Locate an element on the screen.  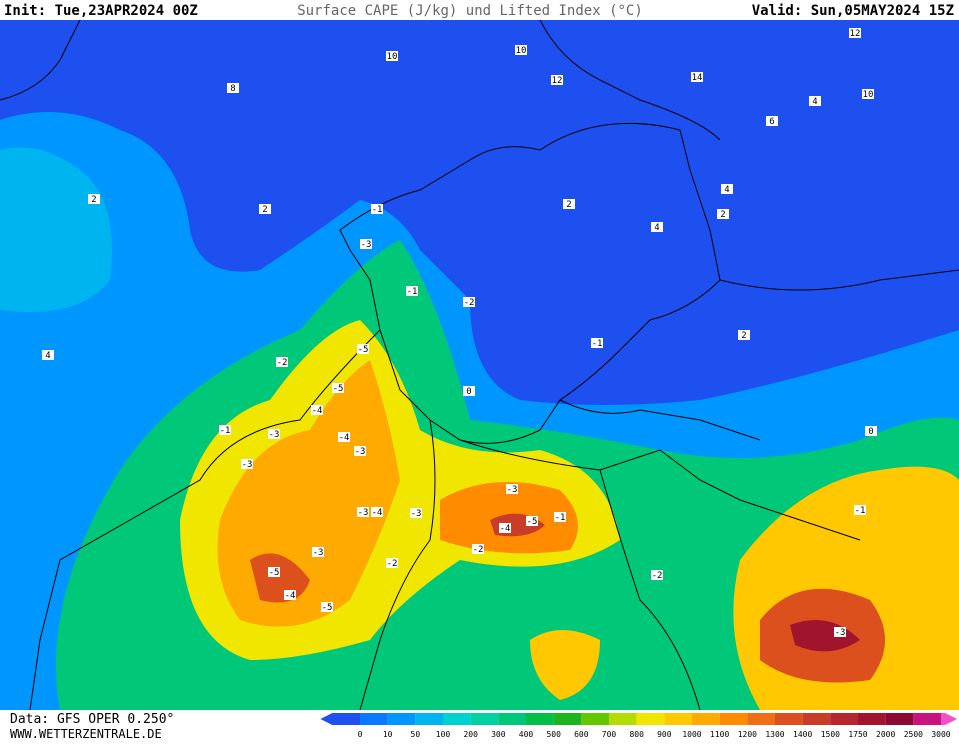
isoline-label: 10 is located at coordinates (521, 51).